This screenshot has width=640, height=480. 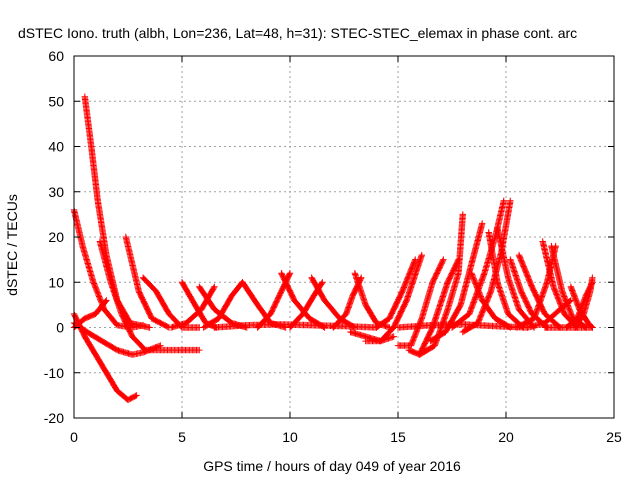 What do you see at coordinates (56, 147) in the screenshot?
I see `y-tick-label: 40` at bounding box center [56, 147].